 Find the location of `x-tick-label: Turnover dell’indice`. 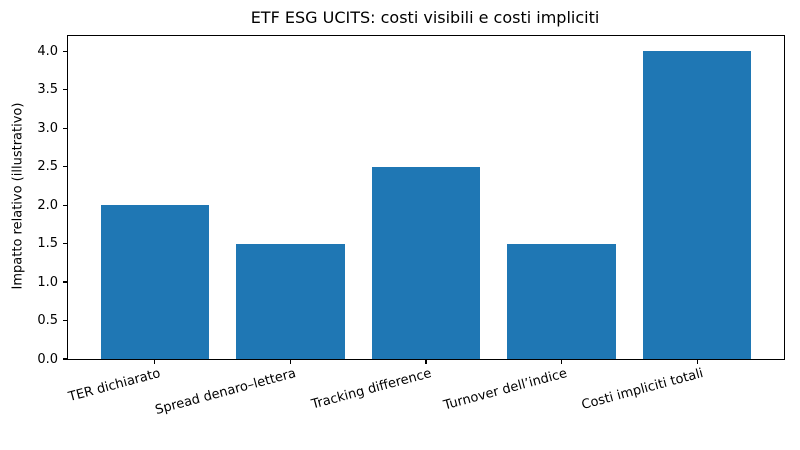

x-tick-label: Turnover dell’indice is located at coordinates (506, 390).